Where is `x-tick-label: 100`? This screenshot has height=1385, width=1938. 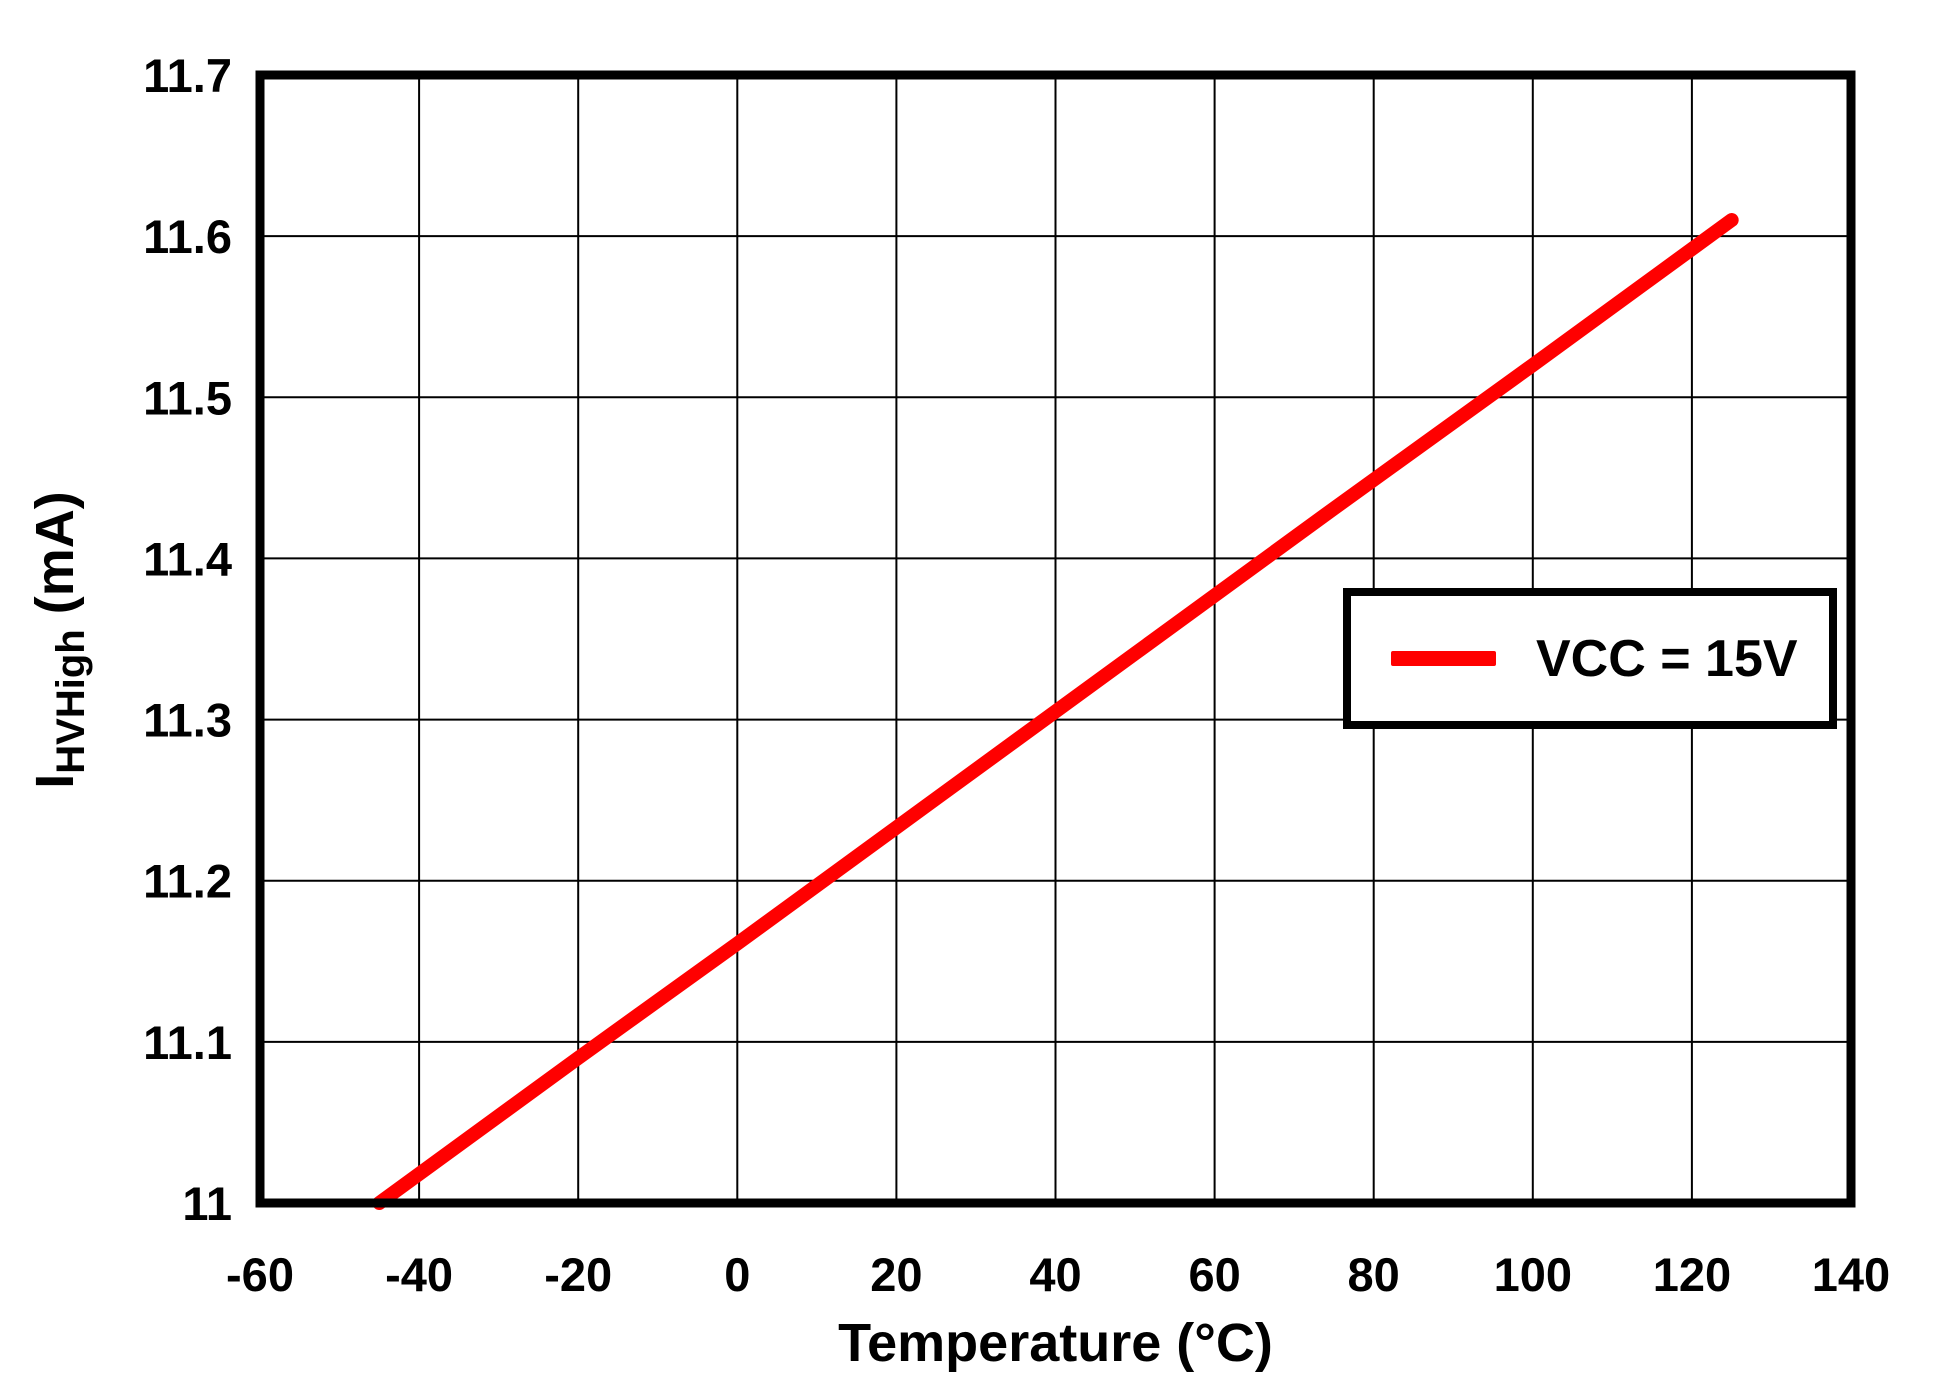
x-tick-label: 100 is located at coordinates (1533, 1274).